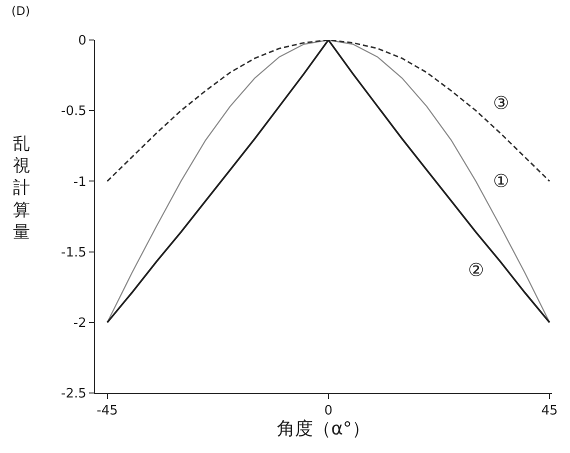 This screenshot has width=570, height=453. I want to click on x-tick-label: 45, so click(549, 411).